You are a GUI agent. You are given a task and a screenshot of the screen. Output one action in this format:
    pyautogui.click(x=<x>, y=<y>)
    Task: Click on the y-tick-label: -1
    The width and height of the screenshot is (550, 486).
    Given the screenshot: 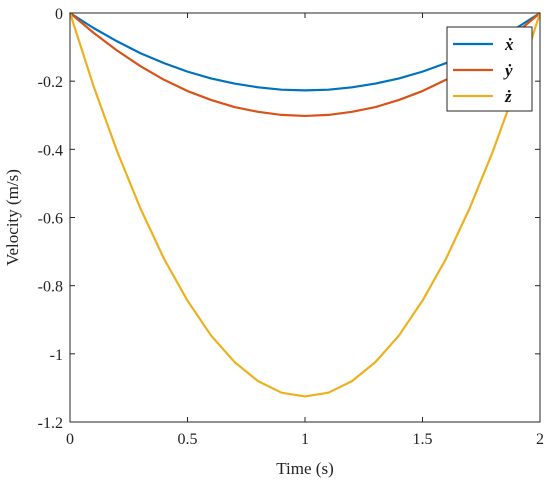 What is the action you would take?
    pyautogui.click(x=56, y=355)
    